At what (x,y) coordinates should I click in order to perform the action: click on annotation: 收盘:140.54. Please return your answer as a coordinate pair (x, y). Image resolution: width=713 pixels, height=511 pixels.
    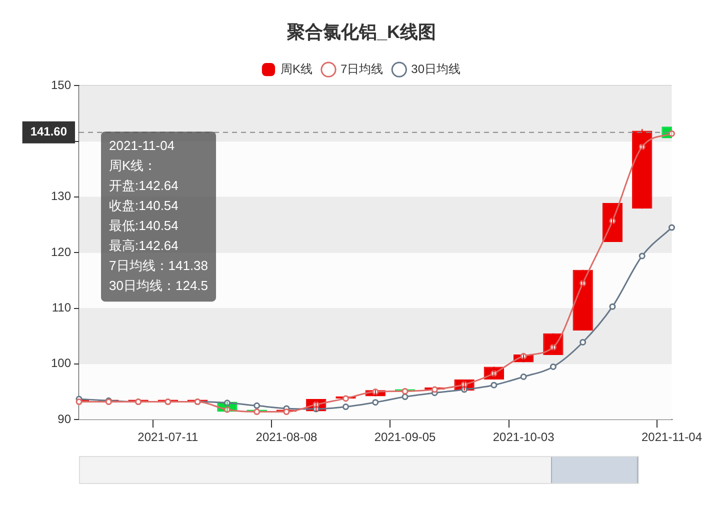
    Looking at the image, I should click on (143, 206).